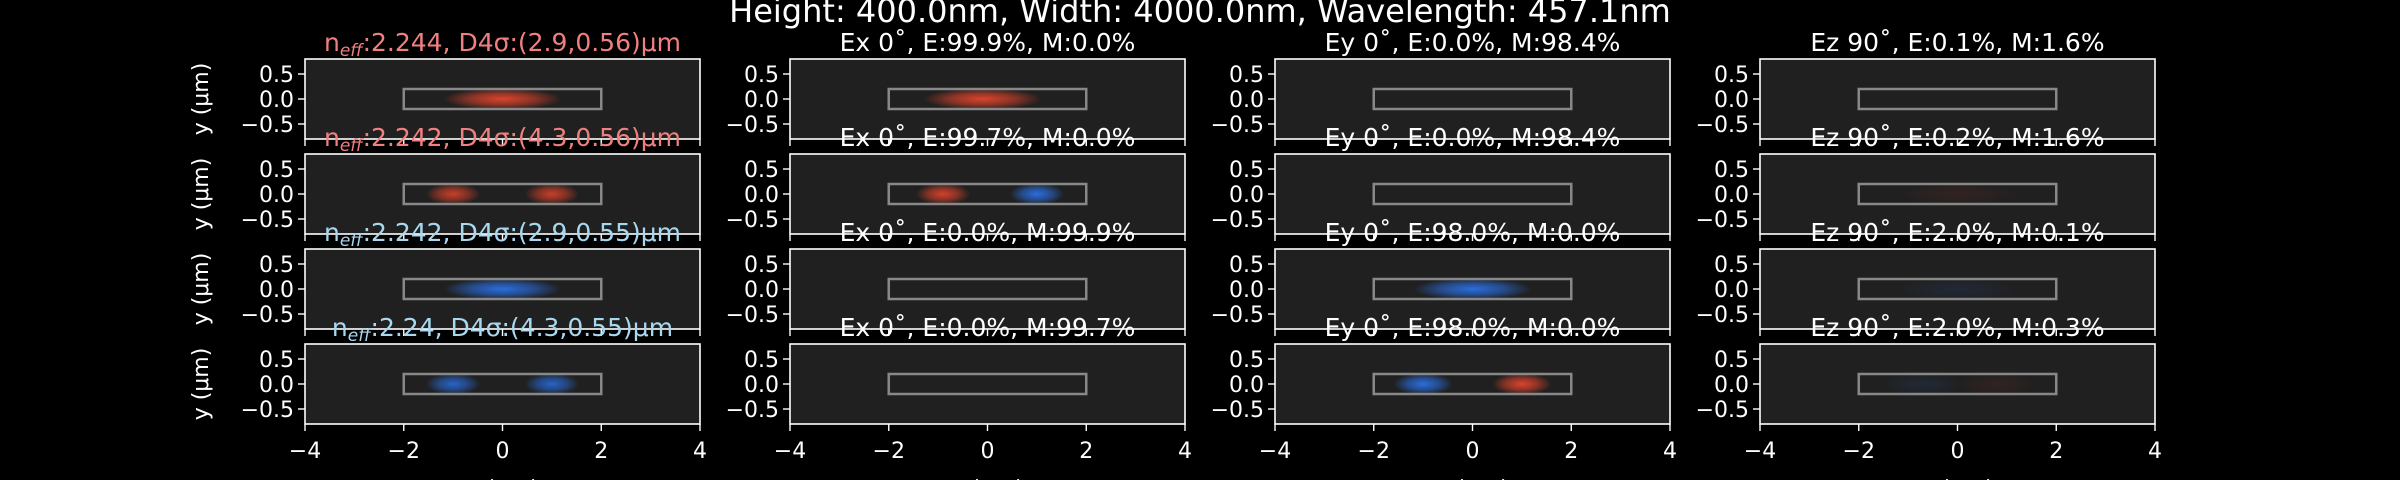 Image resolution: width=2400 pixels, height=480 pixels. What do you see at coordinates (522, 137) in the screenshot?
I see `neff-value: :2.242, D4σ:(4.3,0.56)μm` at bounding box center [522, 137].